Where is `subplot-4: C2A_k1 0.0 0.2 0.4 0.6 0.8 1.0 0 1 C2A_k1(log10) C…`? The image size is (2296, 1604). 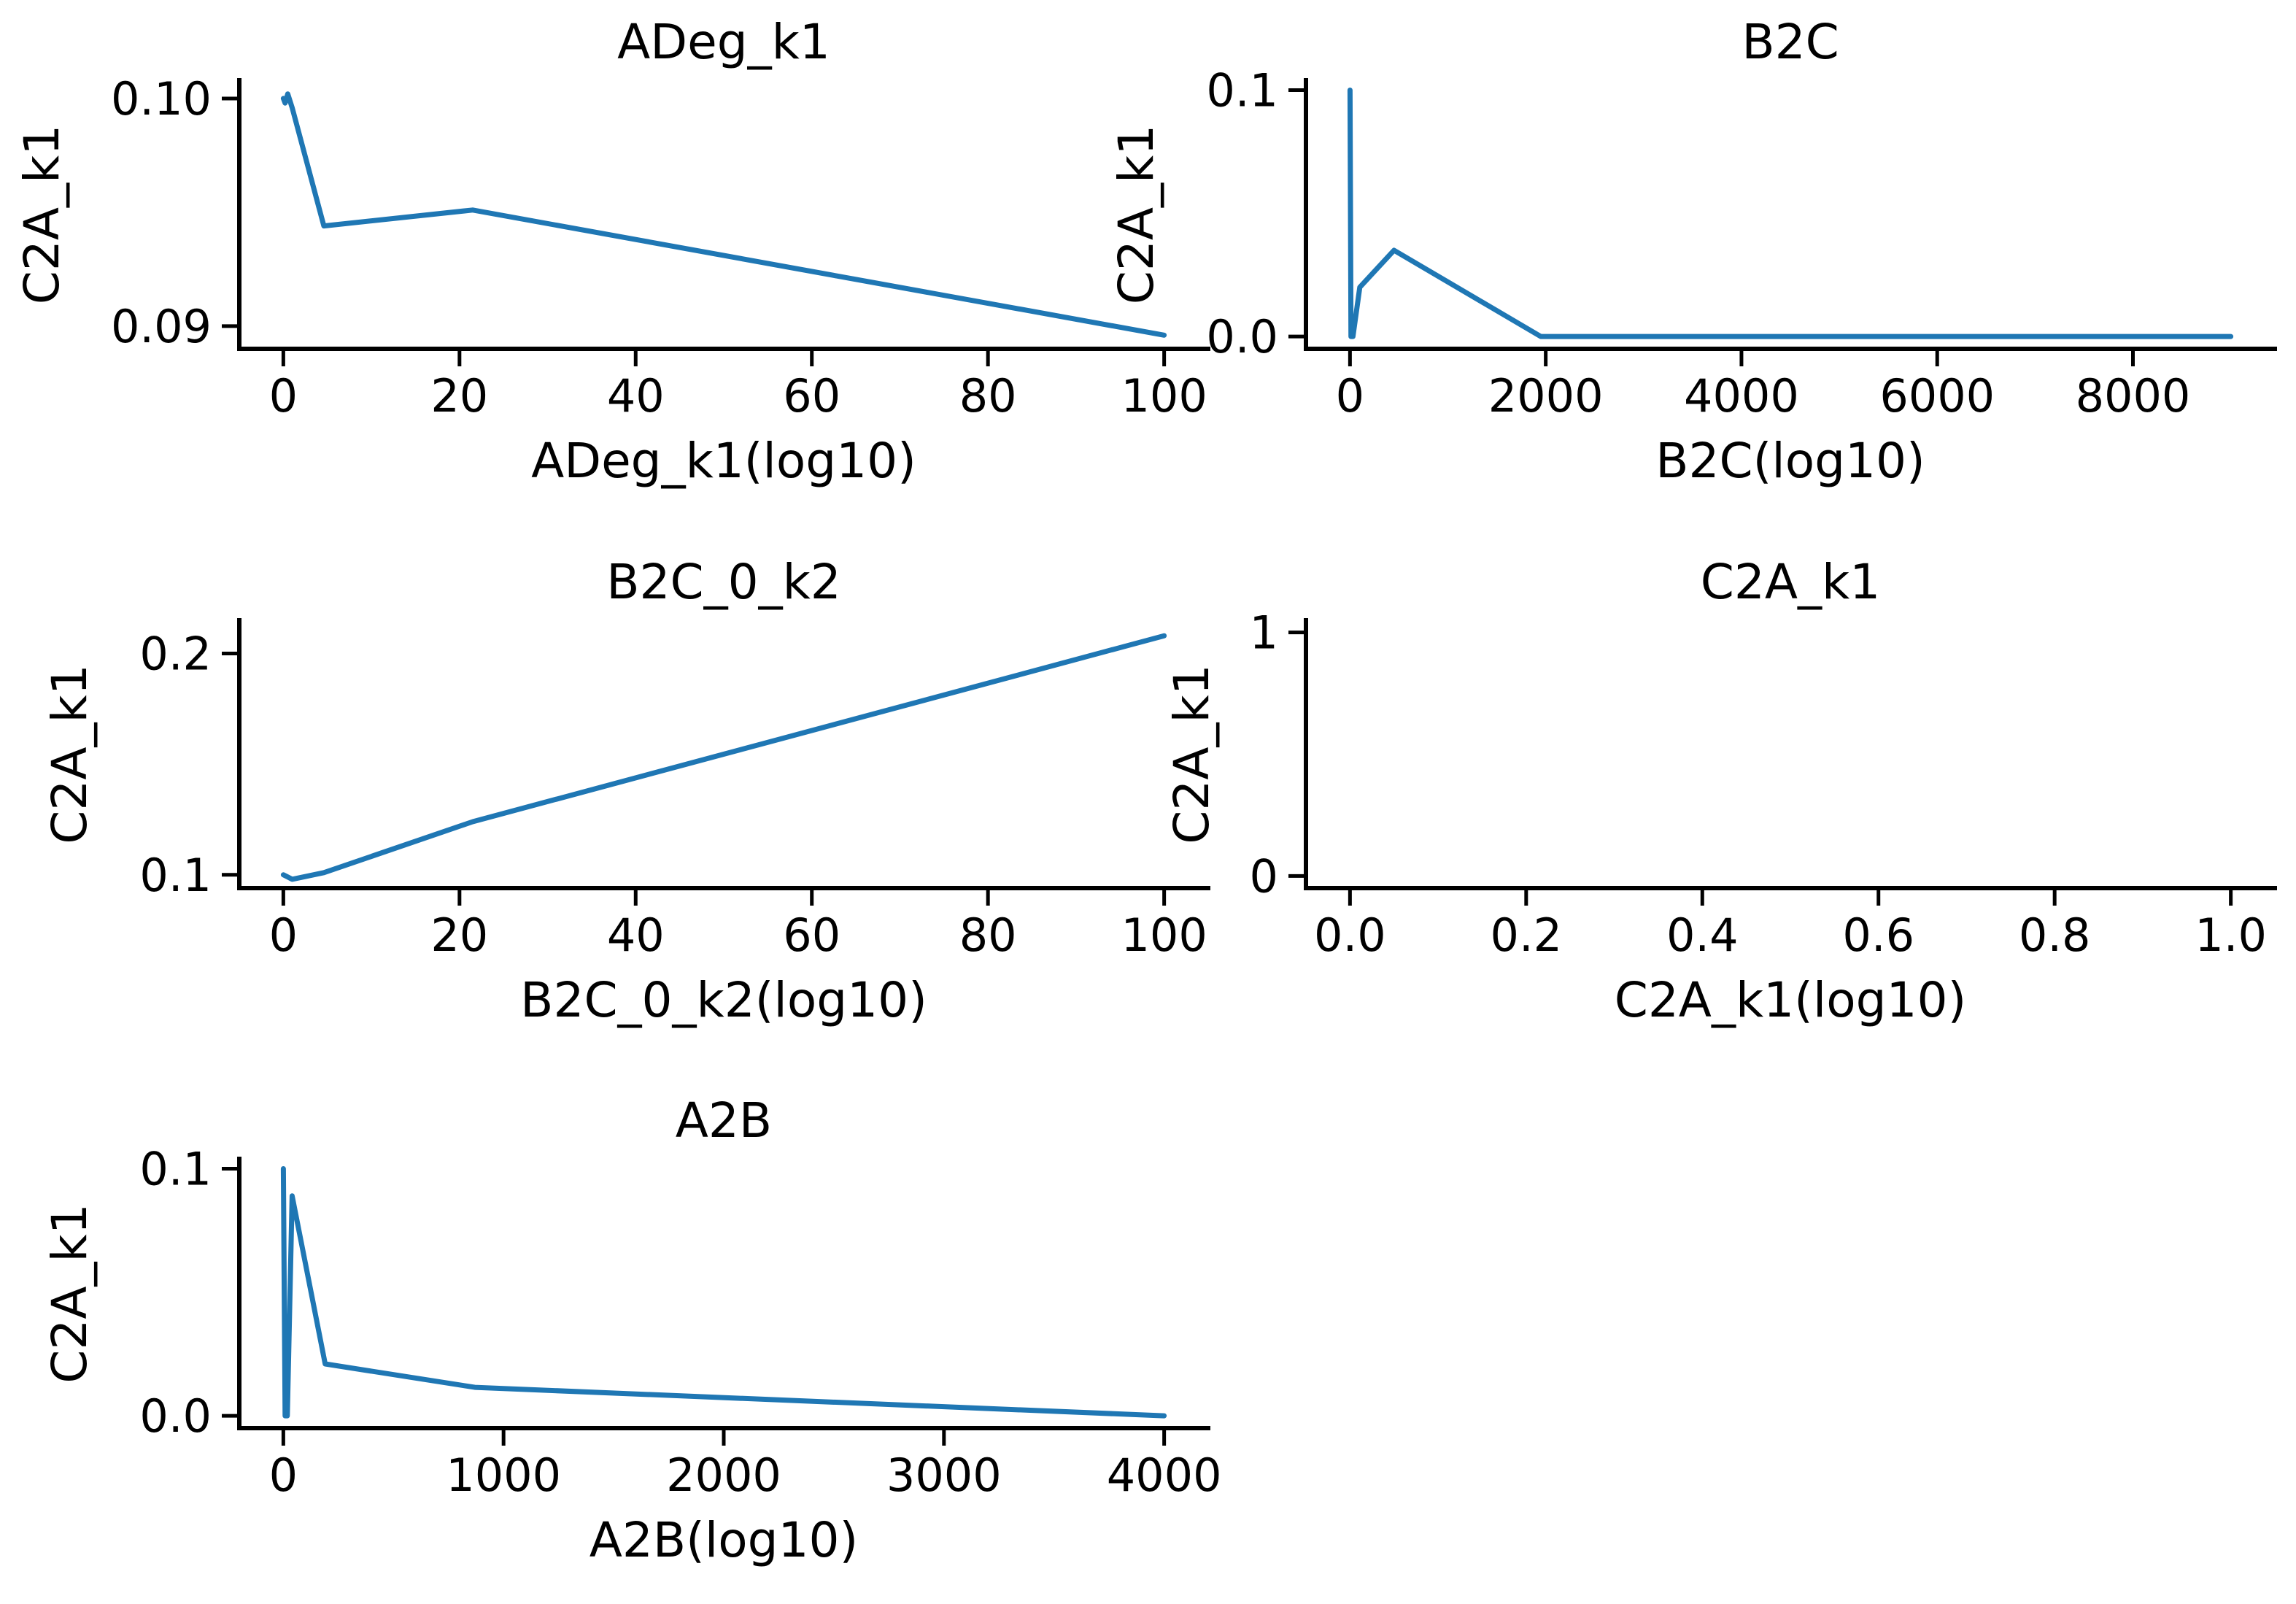
subplot-4: C2A_k1 0.0 0.2 0.4 0.6 0.8 1.0 0 1 C2A_k1(log10) C… is located at coordinates (1721, 791).